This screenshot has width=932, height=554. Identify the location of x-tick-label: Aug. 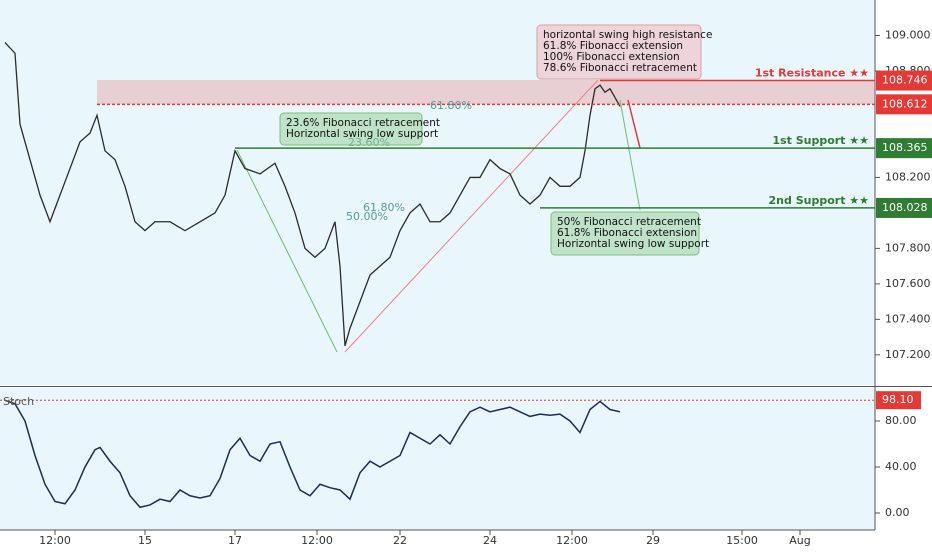
(799, 540).